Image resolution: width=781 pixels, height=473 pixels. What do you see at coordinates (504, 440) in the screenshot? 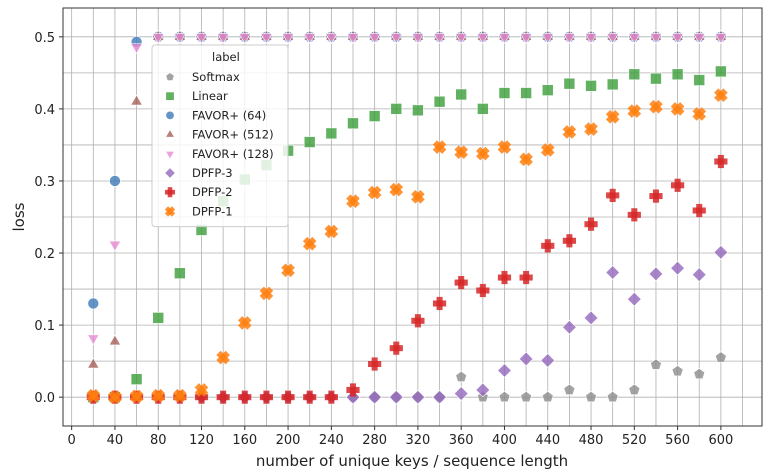
I see `x-tick-label: 400` at bounding box center [504, 440].